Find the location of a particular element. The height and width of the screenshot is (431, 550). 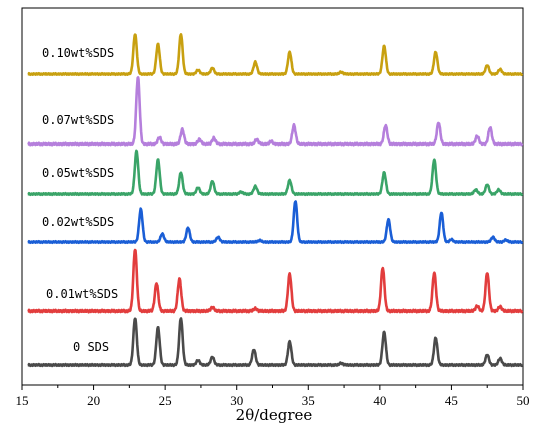

series-label-3: 0.05wt%SDS is located at coordinates (78, 173).